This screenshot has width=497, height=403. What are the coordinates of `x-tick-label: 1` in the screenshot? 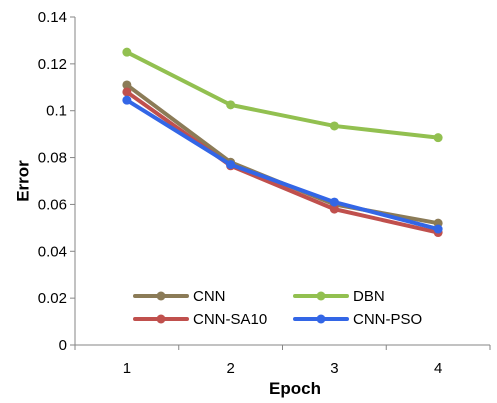 It's located at (127, 368).